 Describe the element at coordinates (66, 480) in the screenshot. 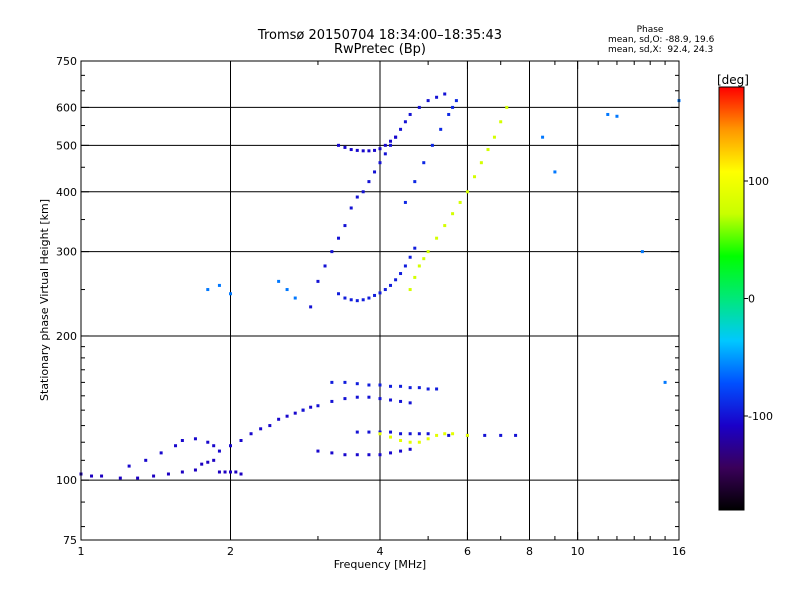

I see `y-tick-label: 100` at that location.